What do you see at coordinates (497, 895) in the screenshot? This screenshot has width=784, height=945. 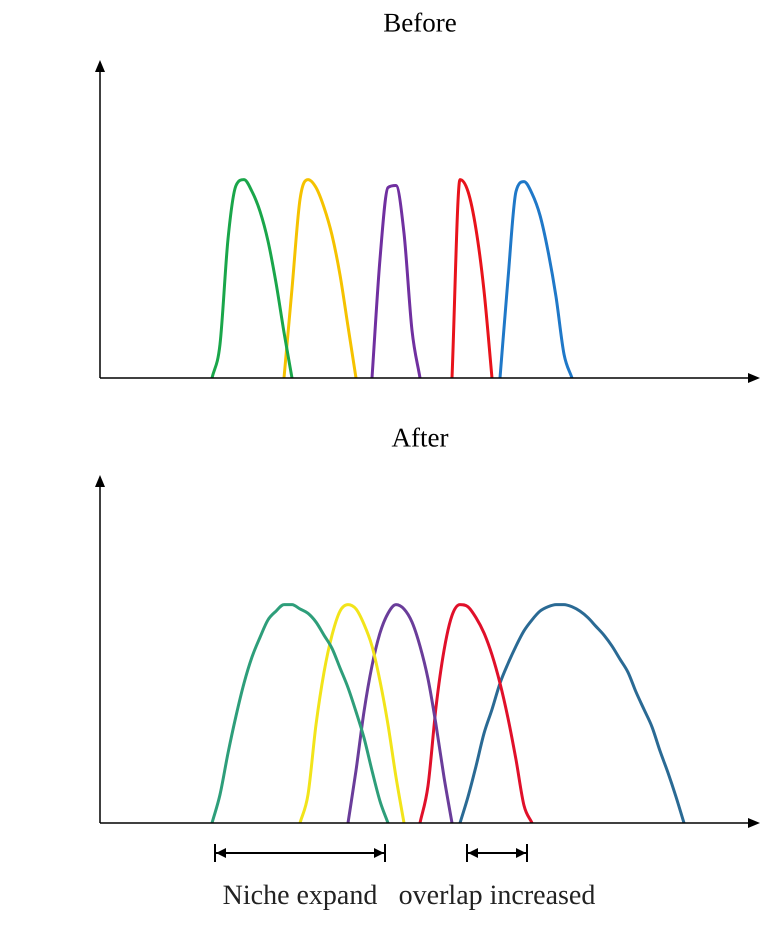 I see `text: overlap increased` at bounding box center [497, 895].